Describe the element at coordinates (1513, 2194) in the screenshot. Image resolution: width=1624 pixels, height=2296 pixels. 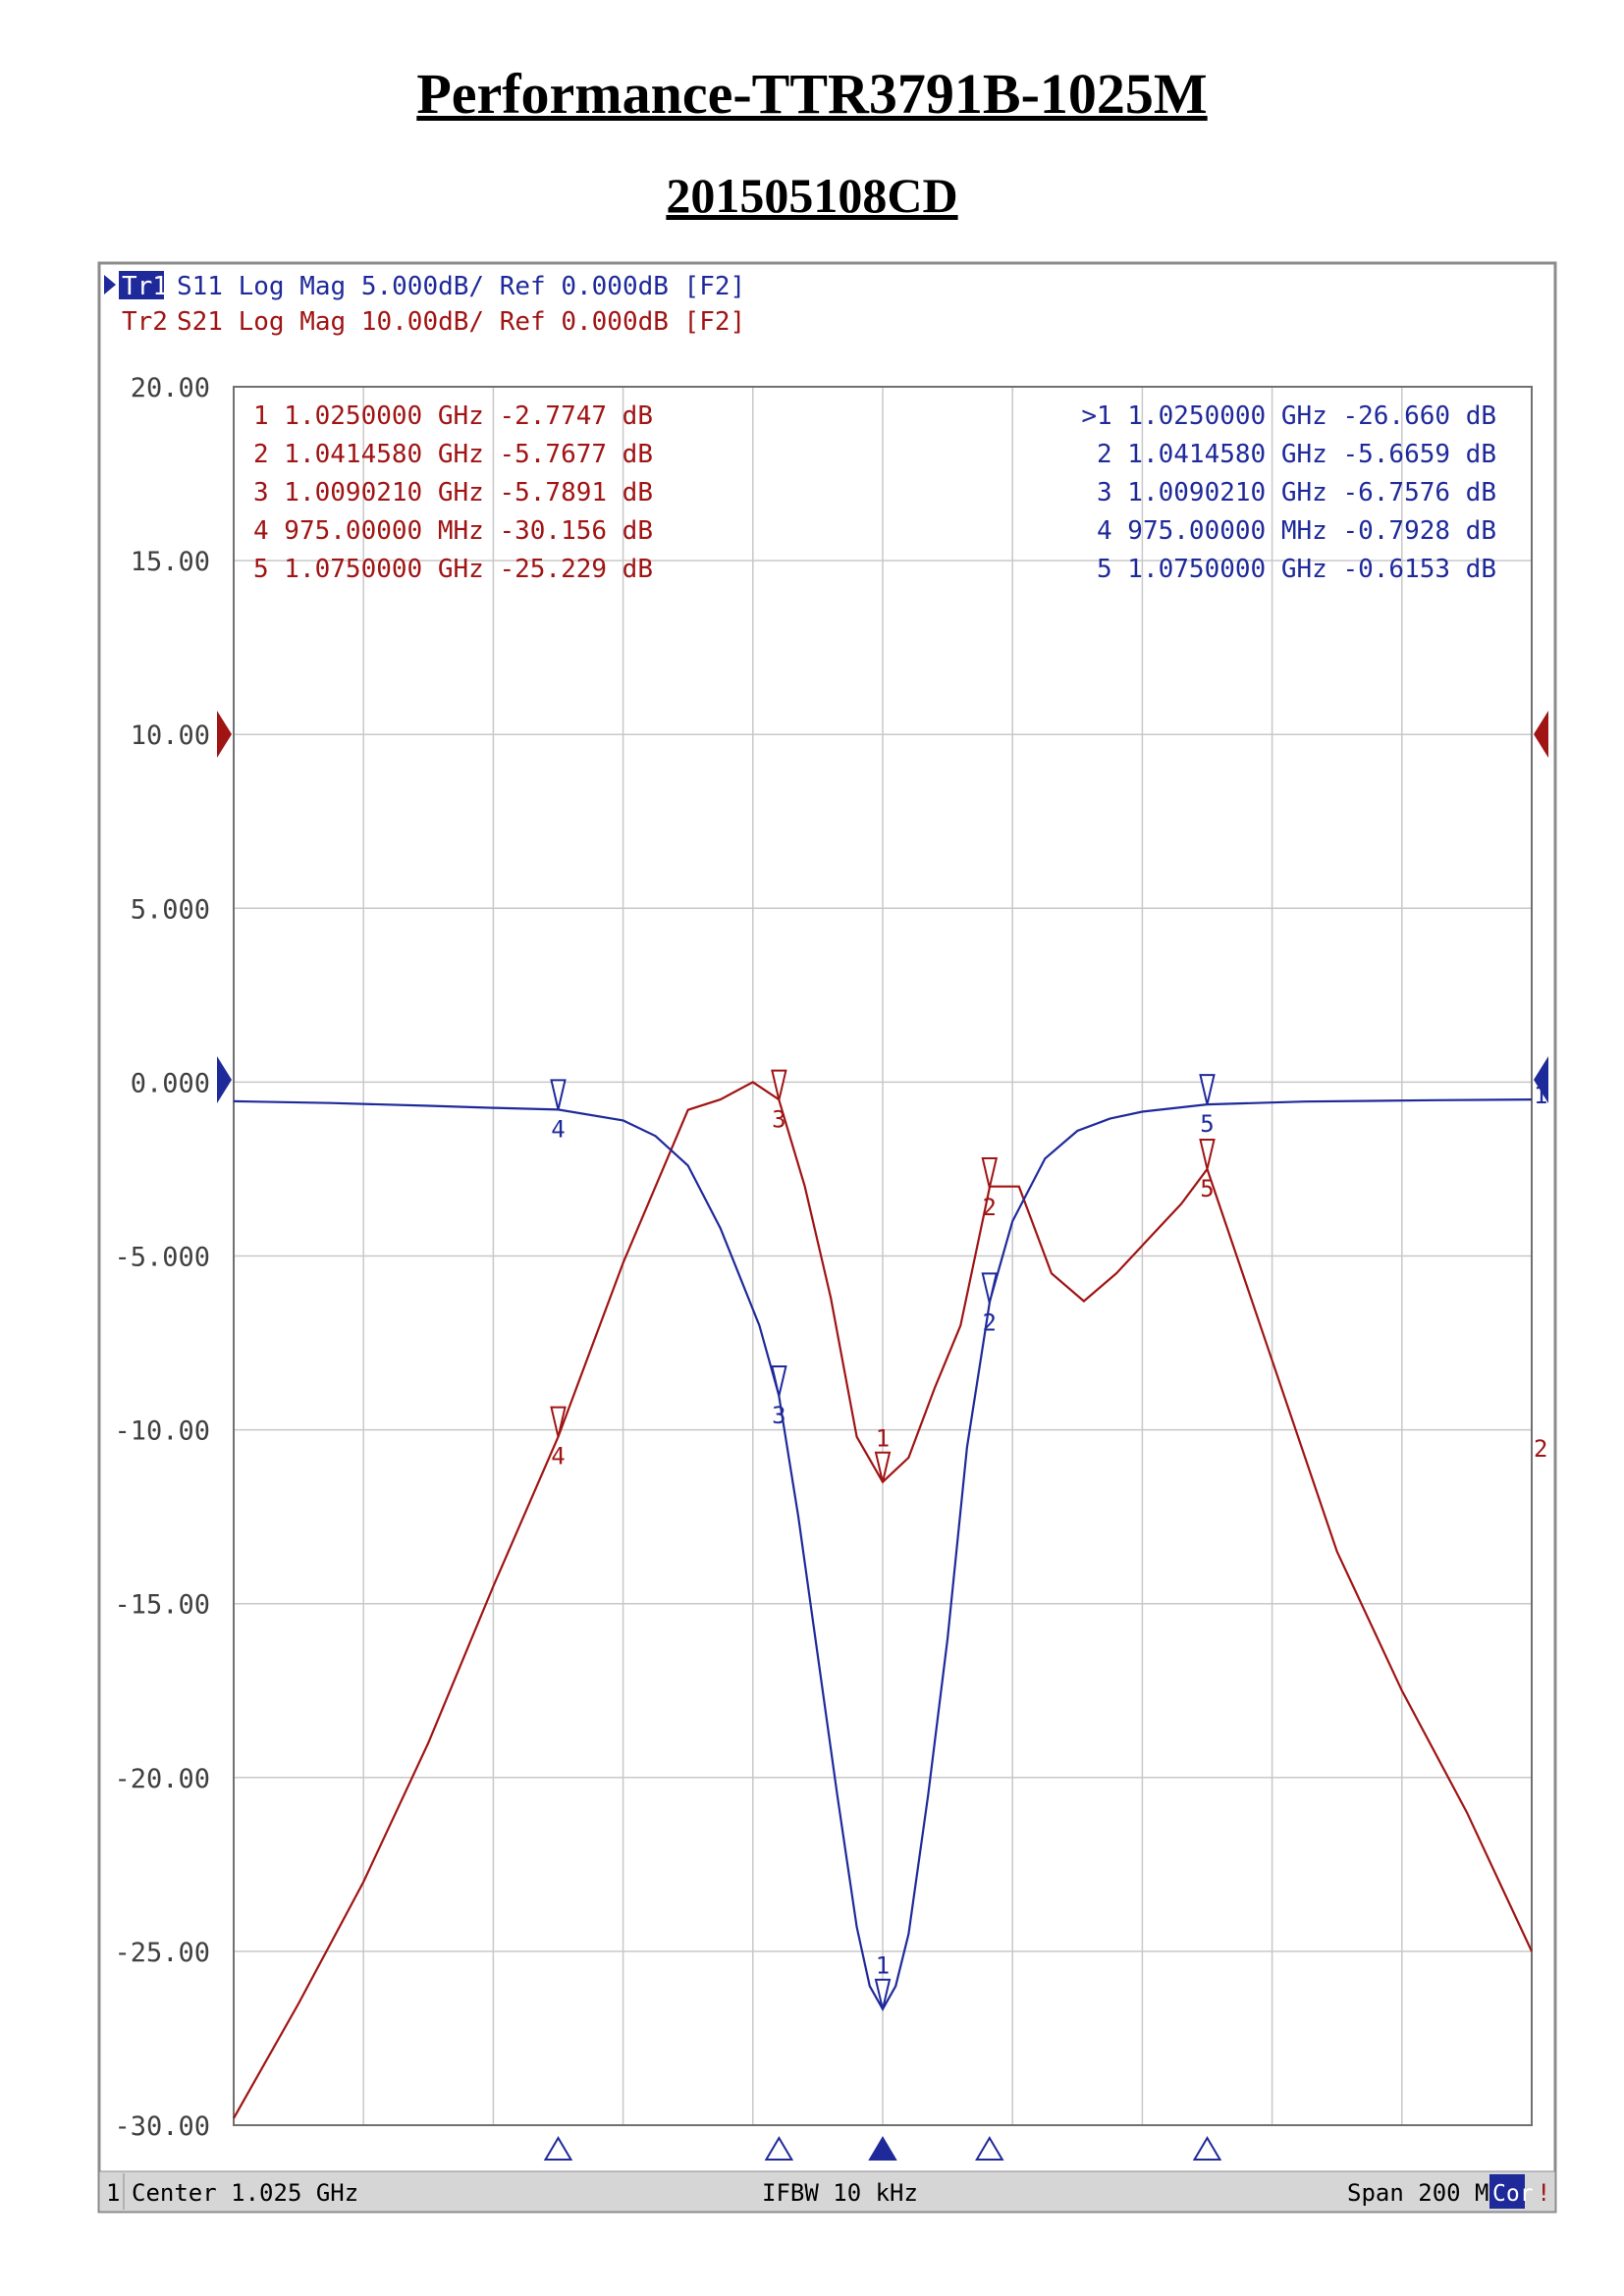
I see `status-cor: Cor` at that location.